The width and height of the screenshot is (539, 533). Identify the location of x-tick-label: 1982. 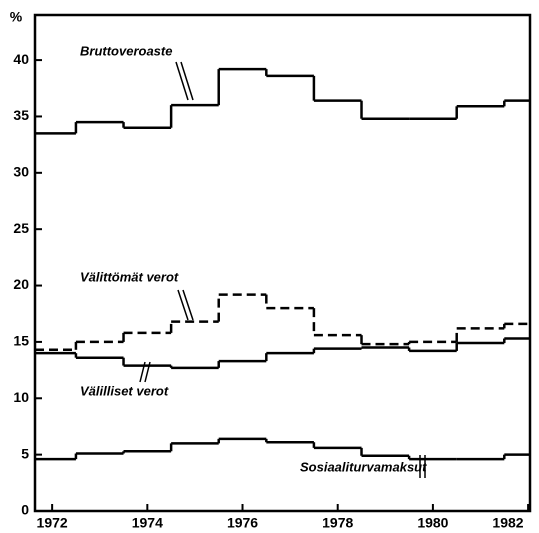
(507, 523).